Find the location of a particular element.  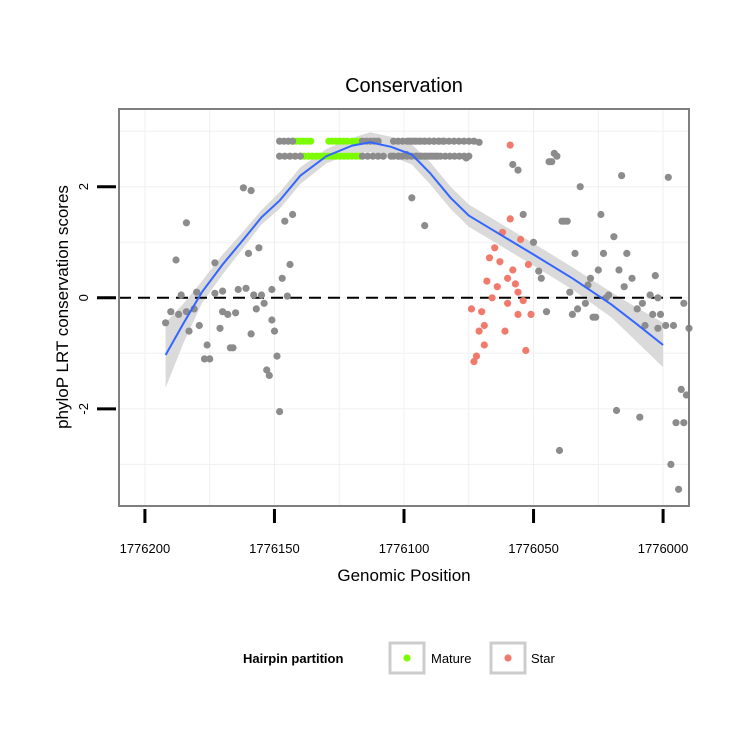

legend-key-mature is located at coordinates (407, 658).